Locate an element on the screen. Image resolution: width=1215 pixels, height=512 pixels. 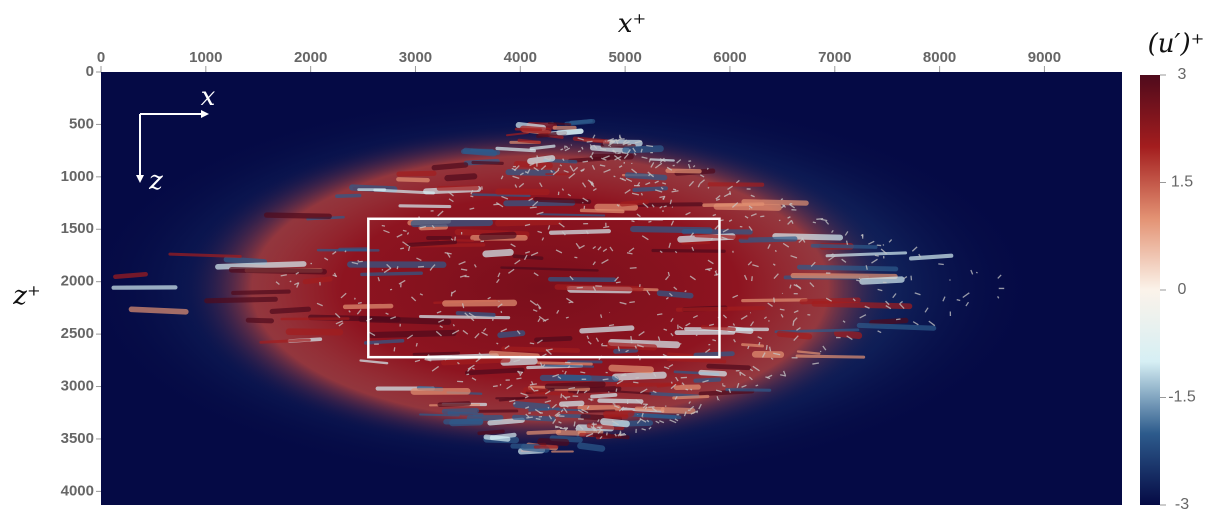
y-tick-label: 1000 is located at coordinates (77, 176).